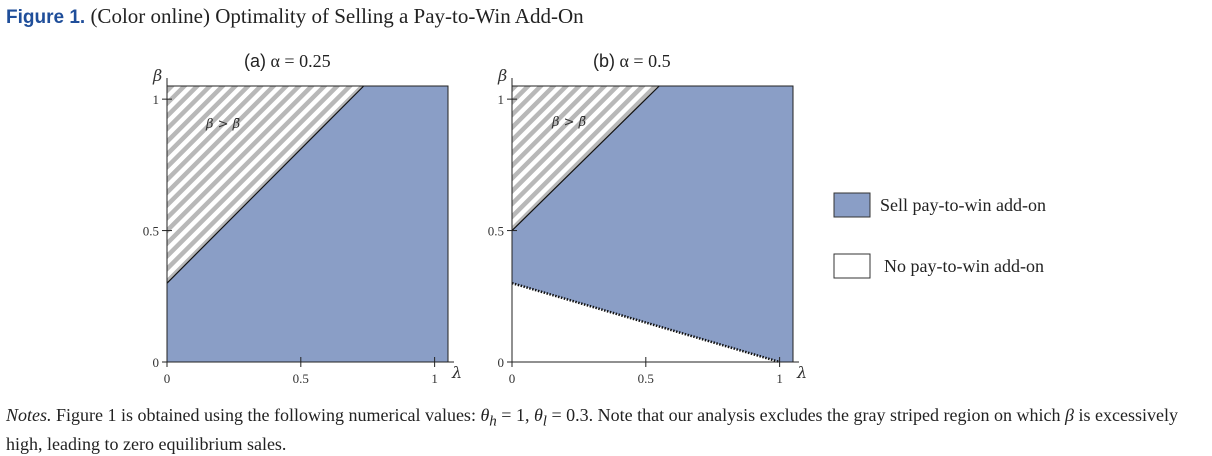 The height and width of the screenshot is (456, 1212). Describe the element at coordinates (645, 322) in the screenshot. I see `sell-boundary-dotted-line` at that location.